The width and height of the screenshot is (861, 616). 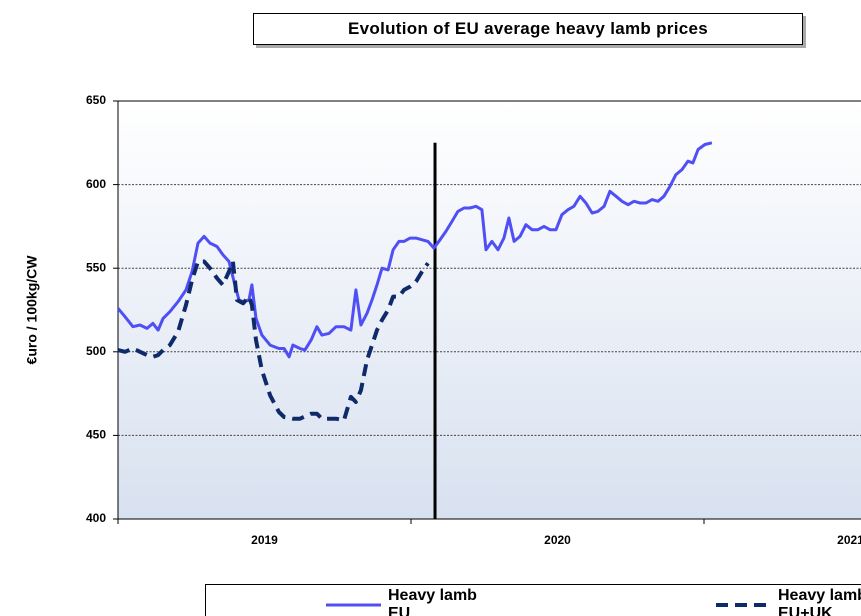 What do you see at coordinates (96, 351) in the screenshot?
I see `y-tick-label: 500` at bounding box center [96, 351].